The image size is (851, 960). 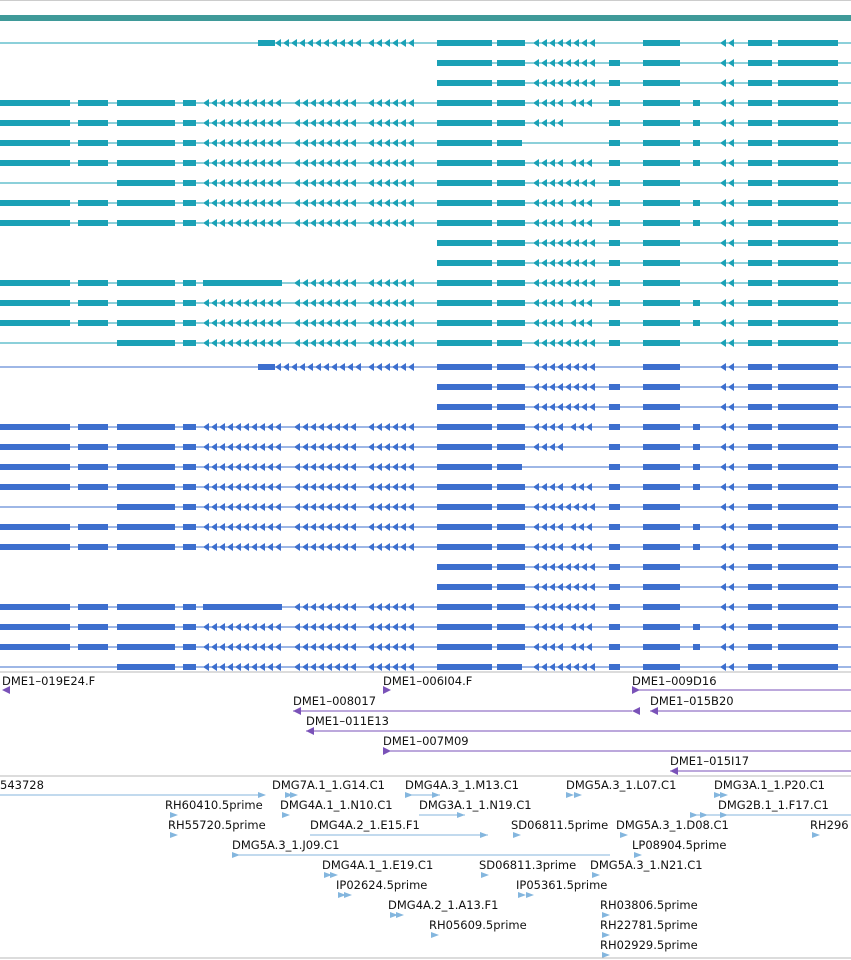 What do you see at coordinates (336, 808) in the screenshot?
I see `est-feature: DMG4A.1_1.N10.C1` at bounding box center [336, 808].